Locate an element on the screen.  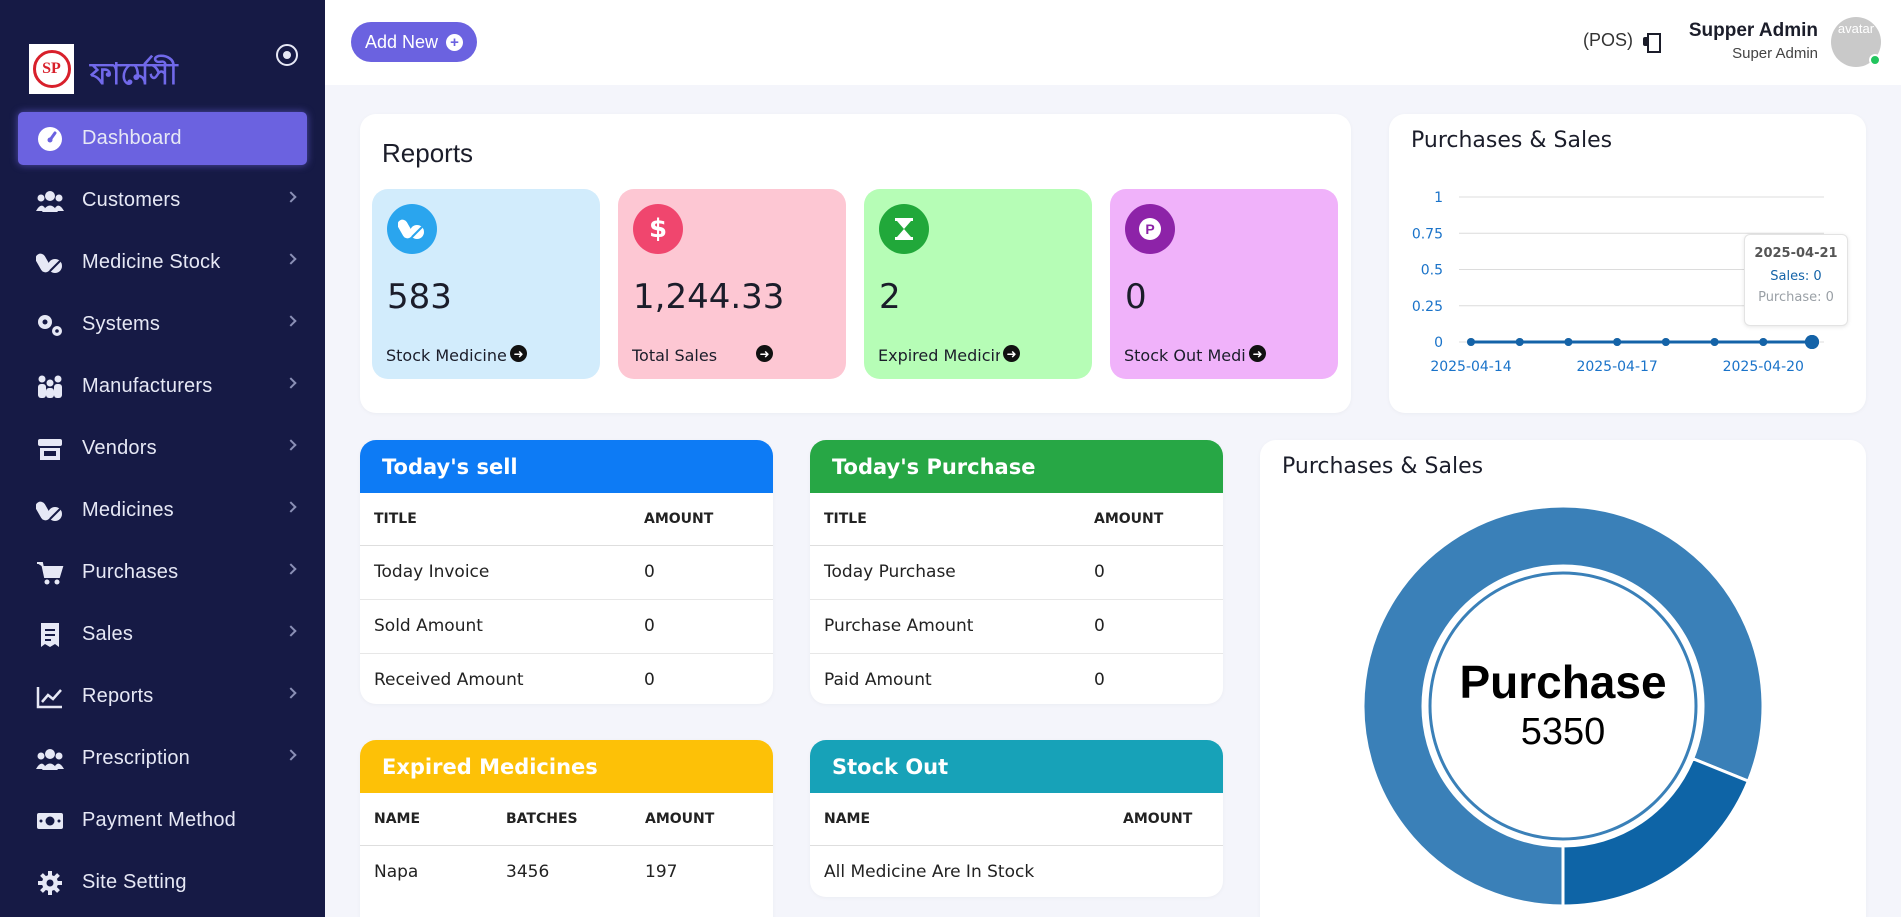
column-header: TITLE is located at coordinates (945, 519).